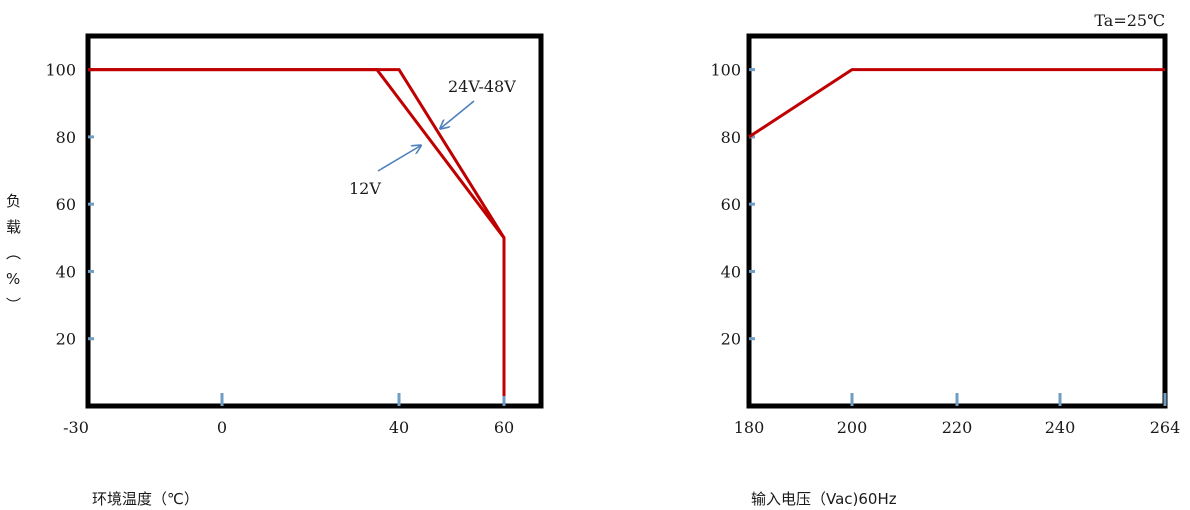 This screenshot has width=1190, height=510. I want to click on y-label-char-3: ︵, so click(14, 253).